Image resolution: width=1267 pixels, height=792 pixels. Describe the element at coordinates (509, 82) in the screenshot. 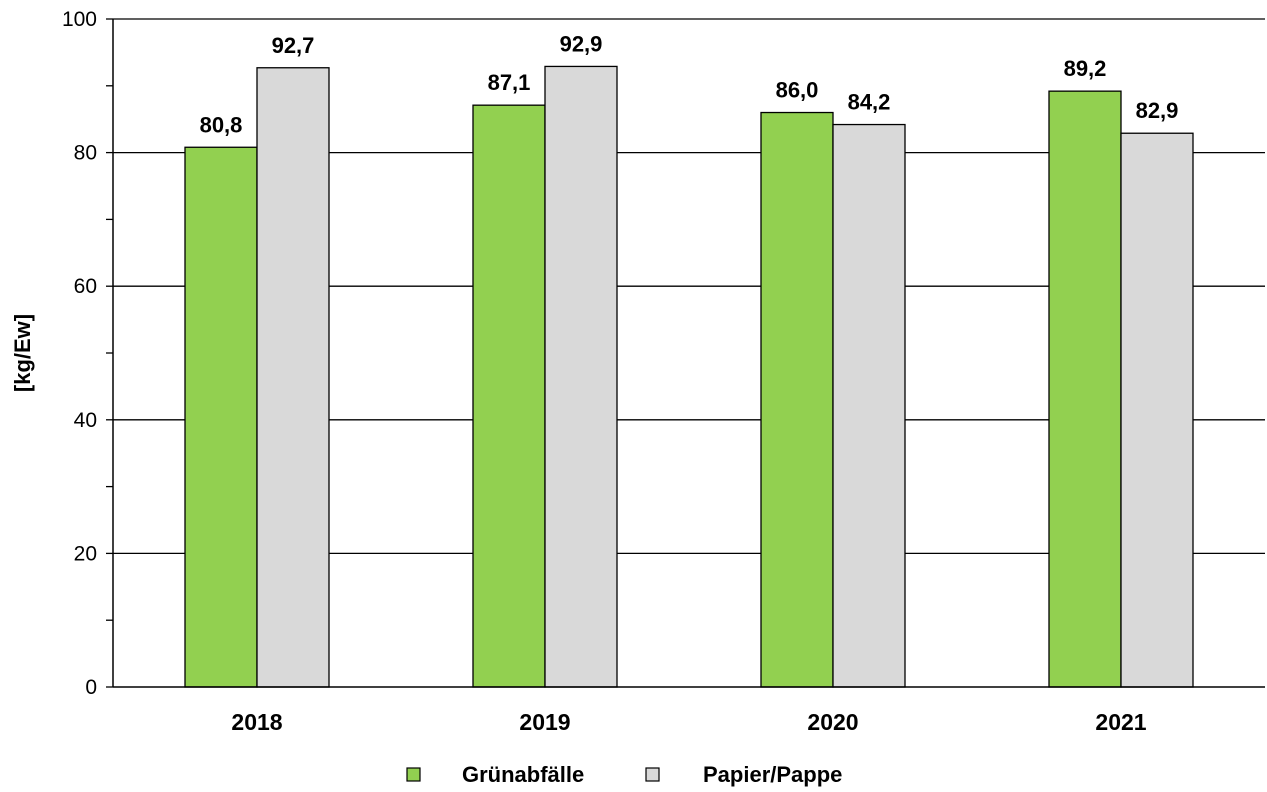

I see `data-label: 87,1` at that location.